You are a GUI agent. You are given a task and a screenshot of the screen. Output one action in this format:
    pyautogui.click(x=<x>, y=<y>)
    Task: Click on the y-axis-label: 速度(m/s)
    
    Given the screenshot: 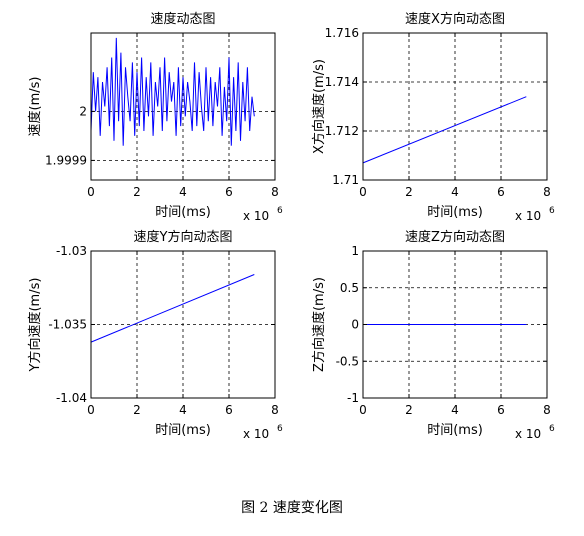 What is the action you would take?
    pyautogui.click(x=35, y=107)
    